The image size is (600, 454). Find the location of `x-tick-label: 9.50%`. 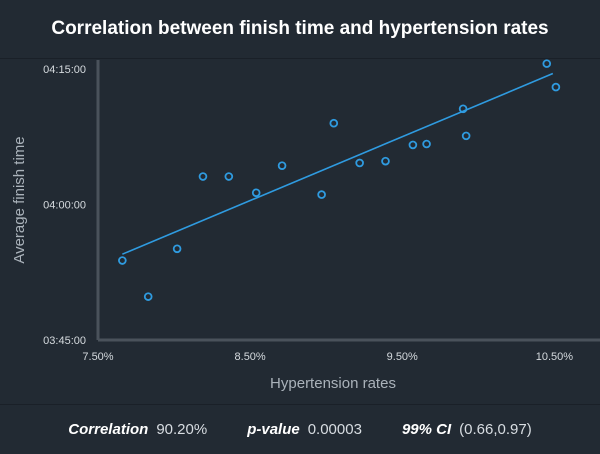

x-tick-label: 9.50% is located at coordinates (402, 357).